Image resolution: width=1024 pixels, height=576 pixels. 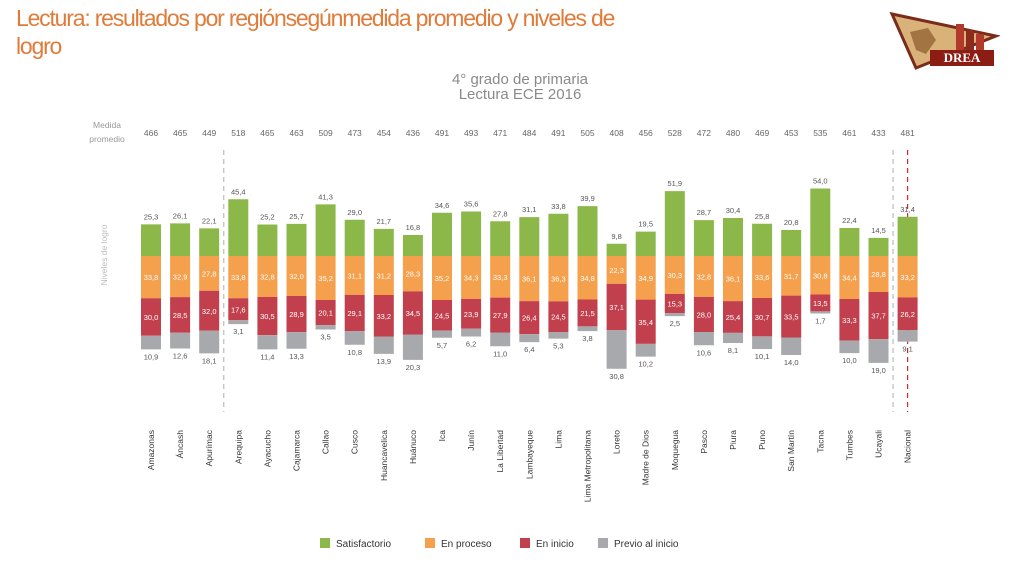 I want to click on medida-promedio-value: 480, so click(x=733, y=133).